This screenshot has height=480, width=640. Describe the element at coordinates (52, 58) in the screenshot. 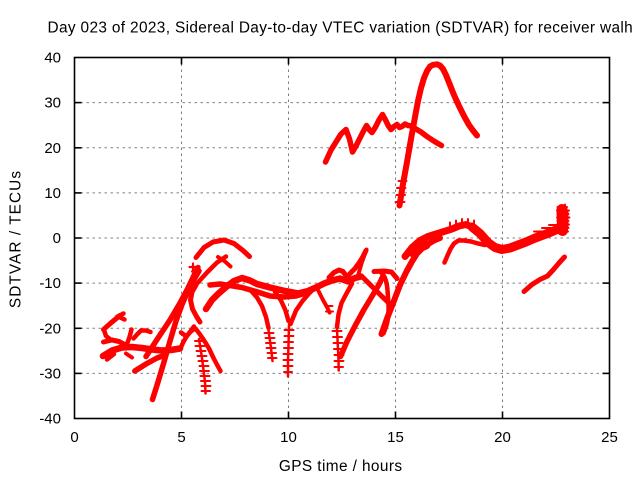

I see `svg-text: 40` at that location.